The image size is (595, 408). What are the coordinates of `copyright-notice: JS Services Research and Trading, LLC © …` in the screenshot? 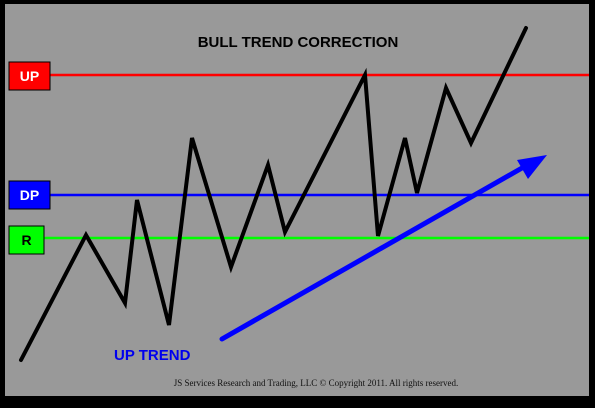 It's located at (316, 383).